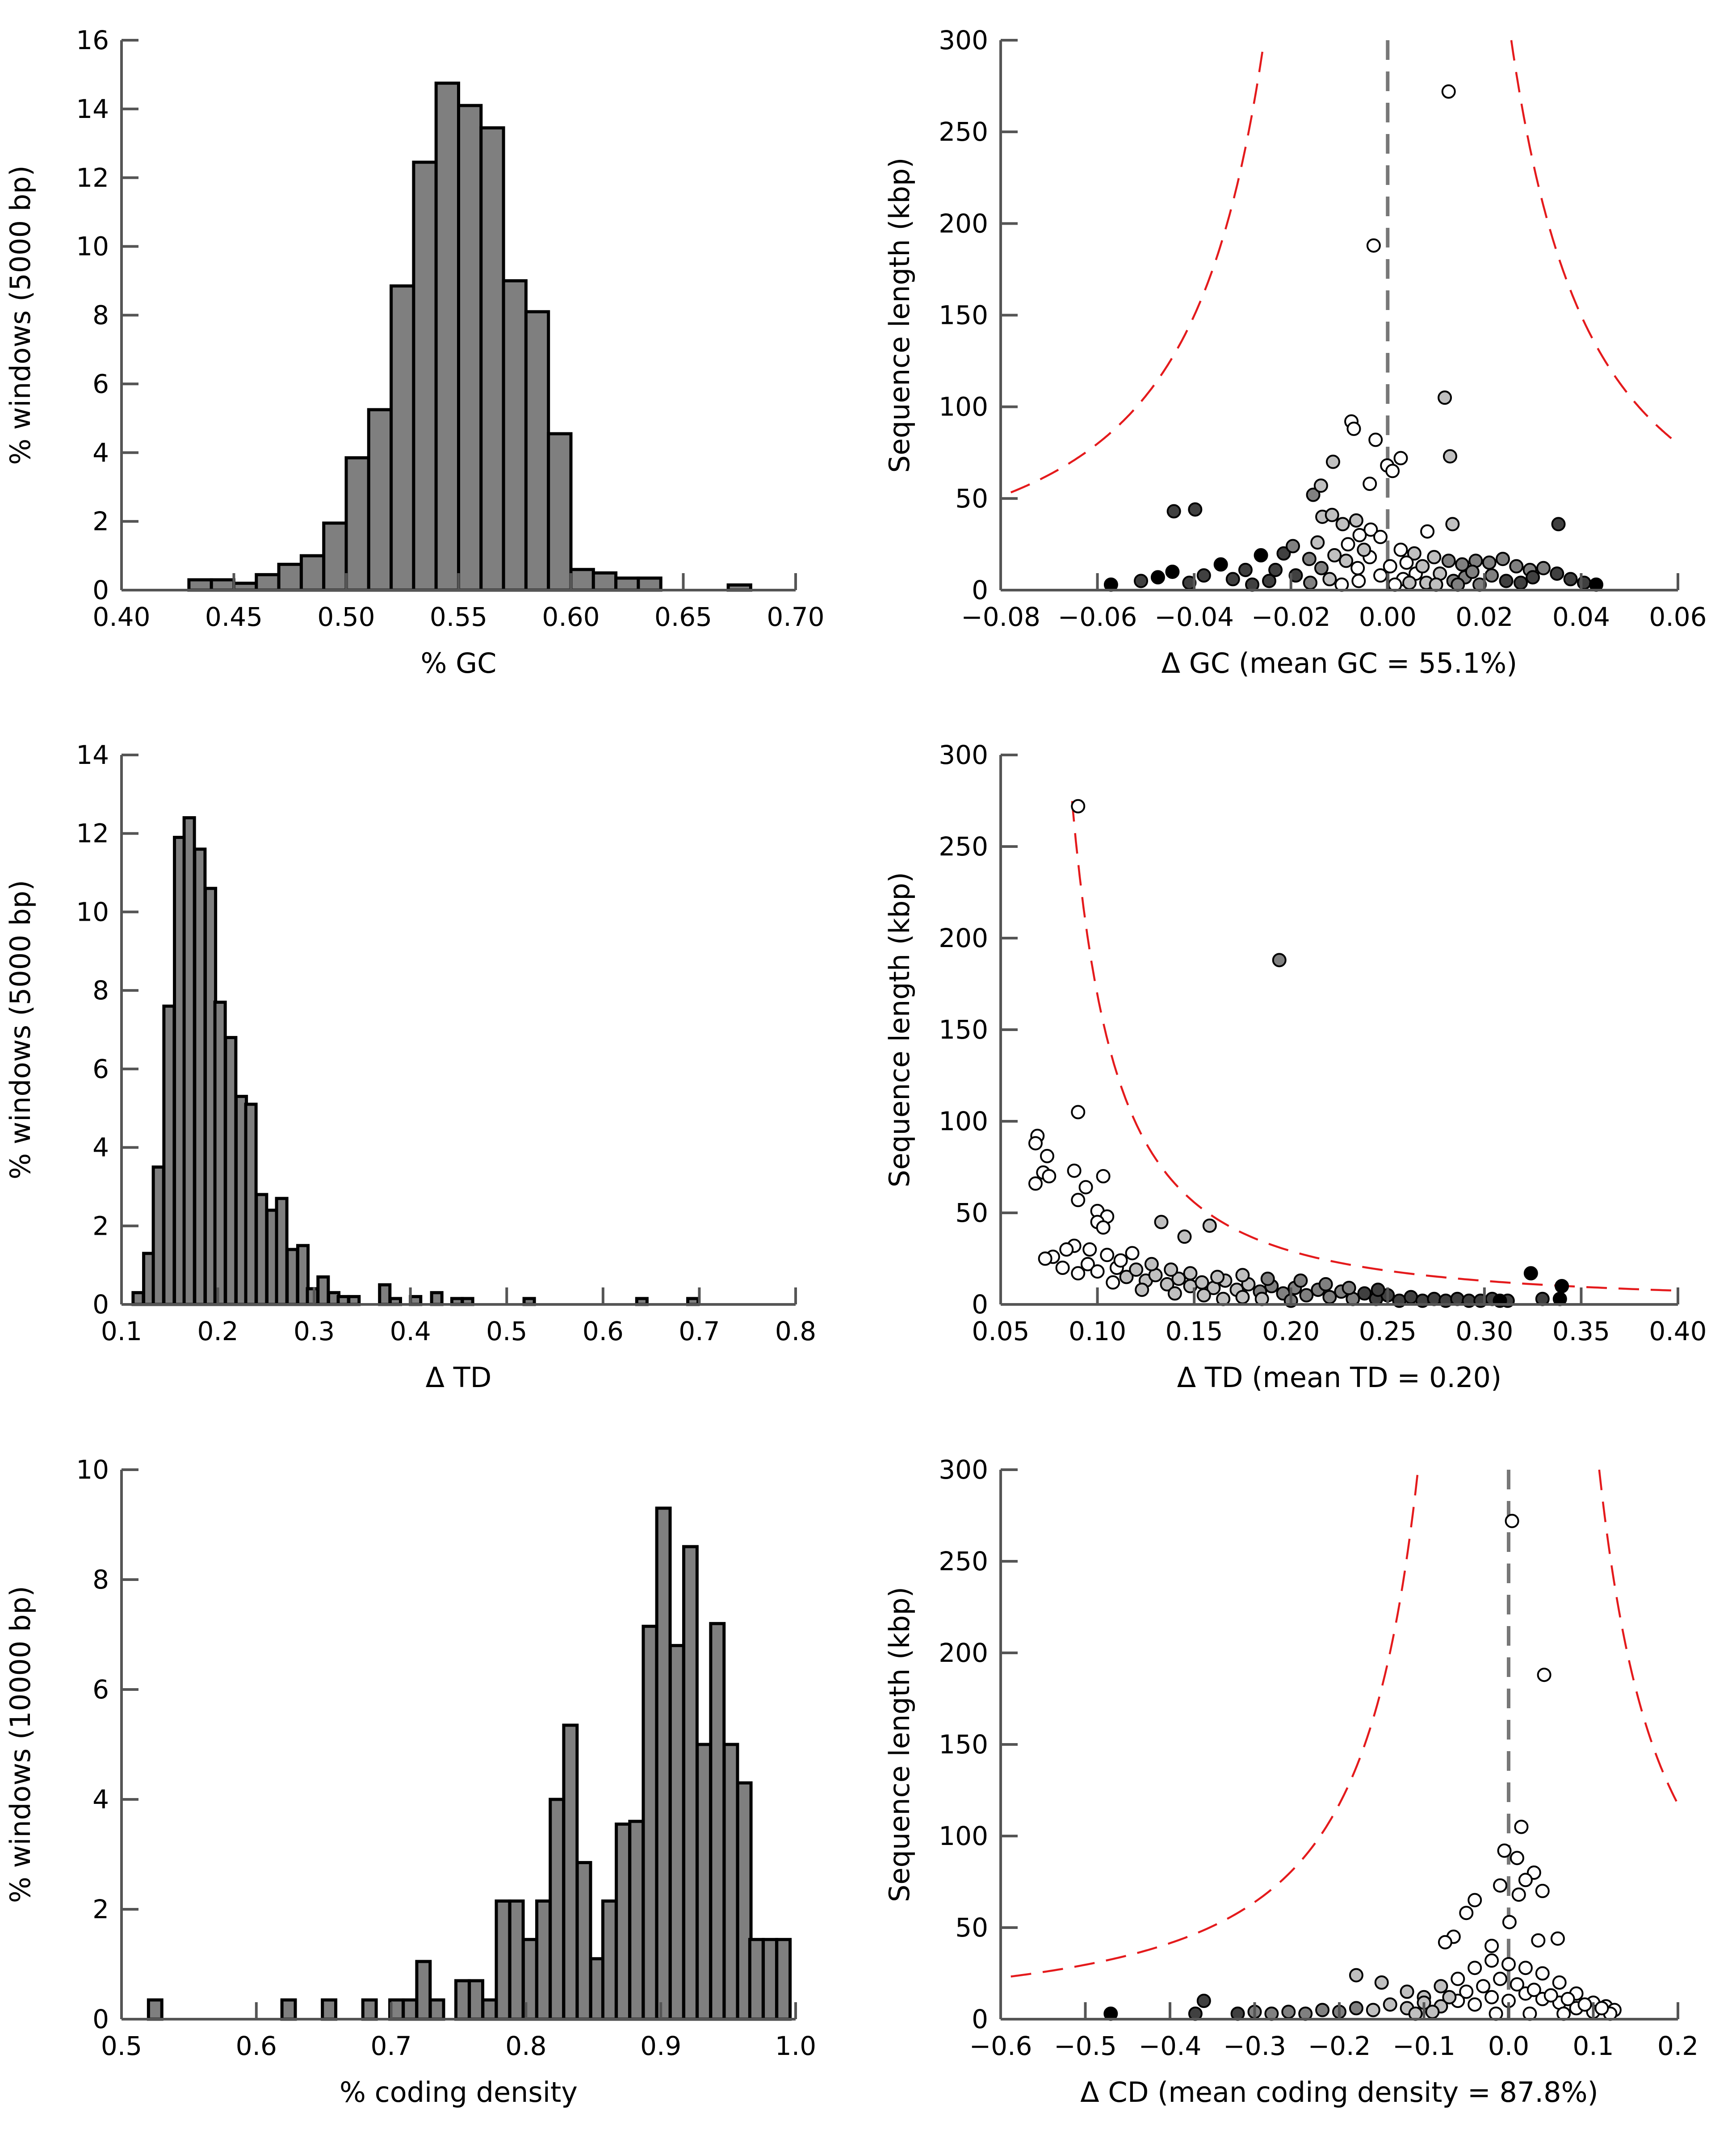  I want to click on y-tick-label: 50, so click(971, 1213).